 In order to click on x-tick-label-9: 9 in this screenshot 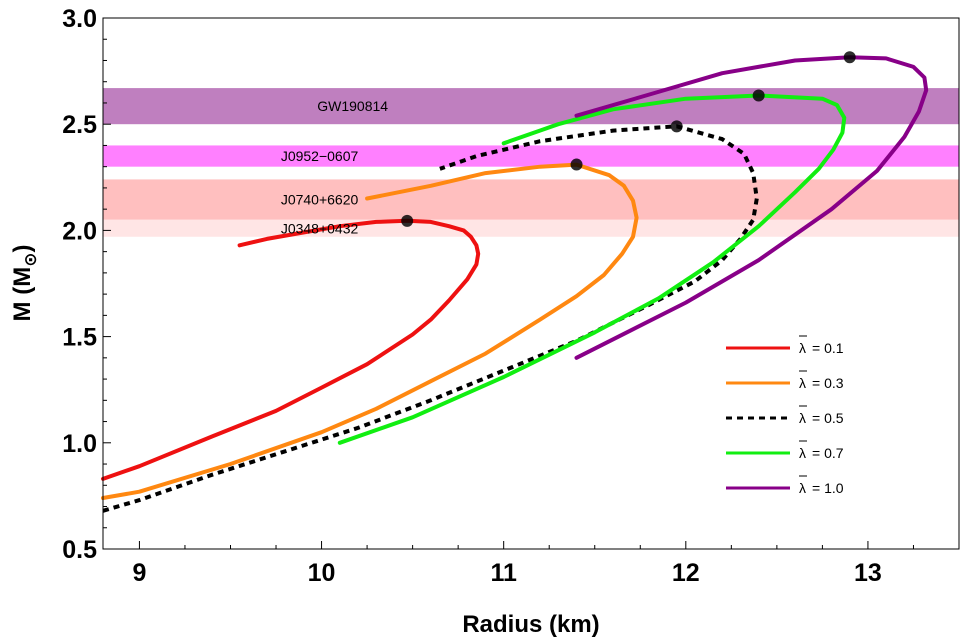, I will do `click(139, 573)`.